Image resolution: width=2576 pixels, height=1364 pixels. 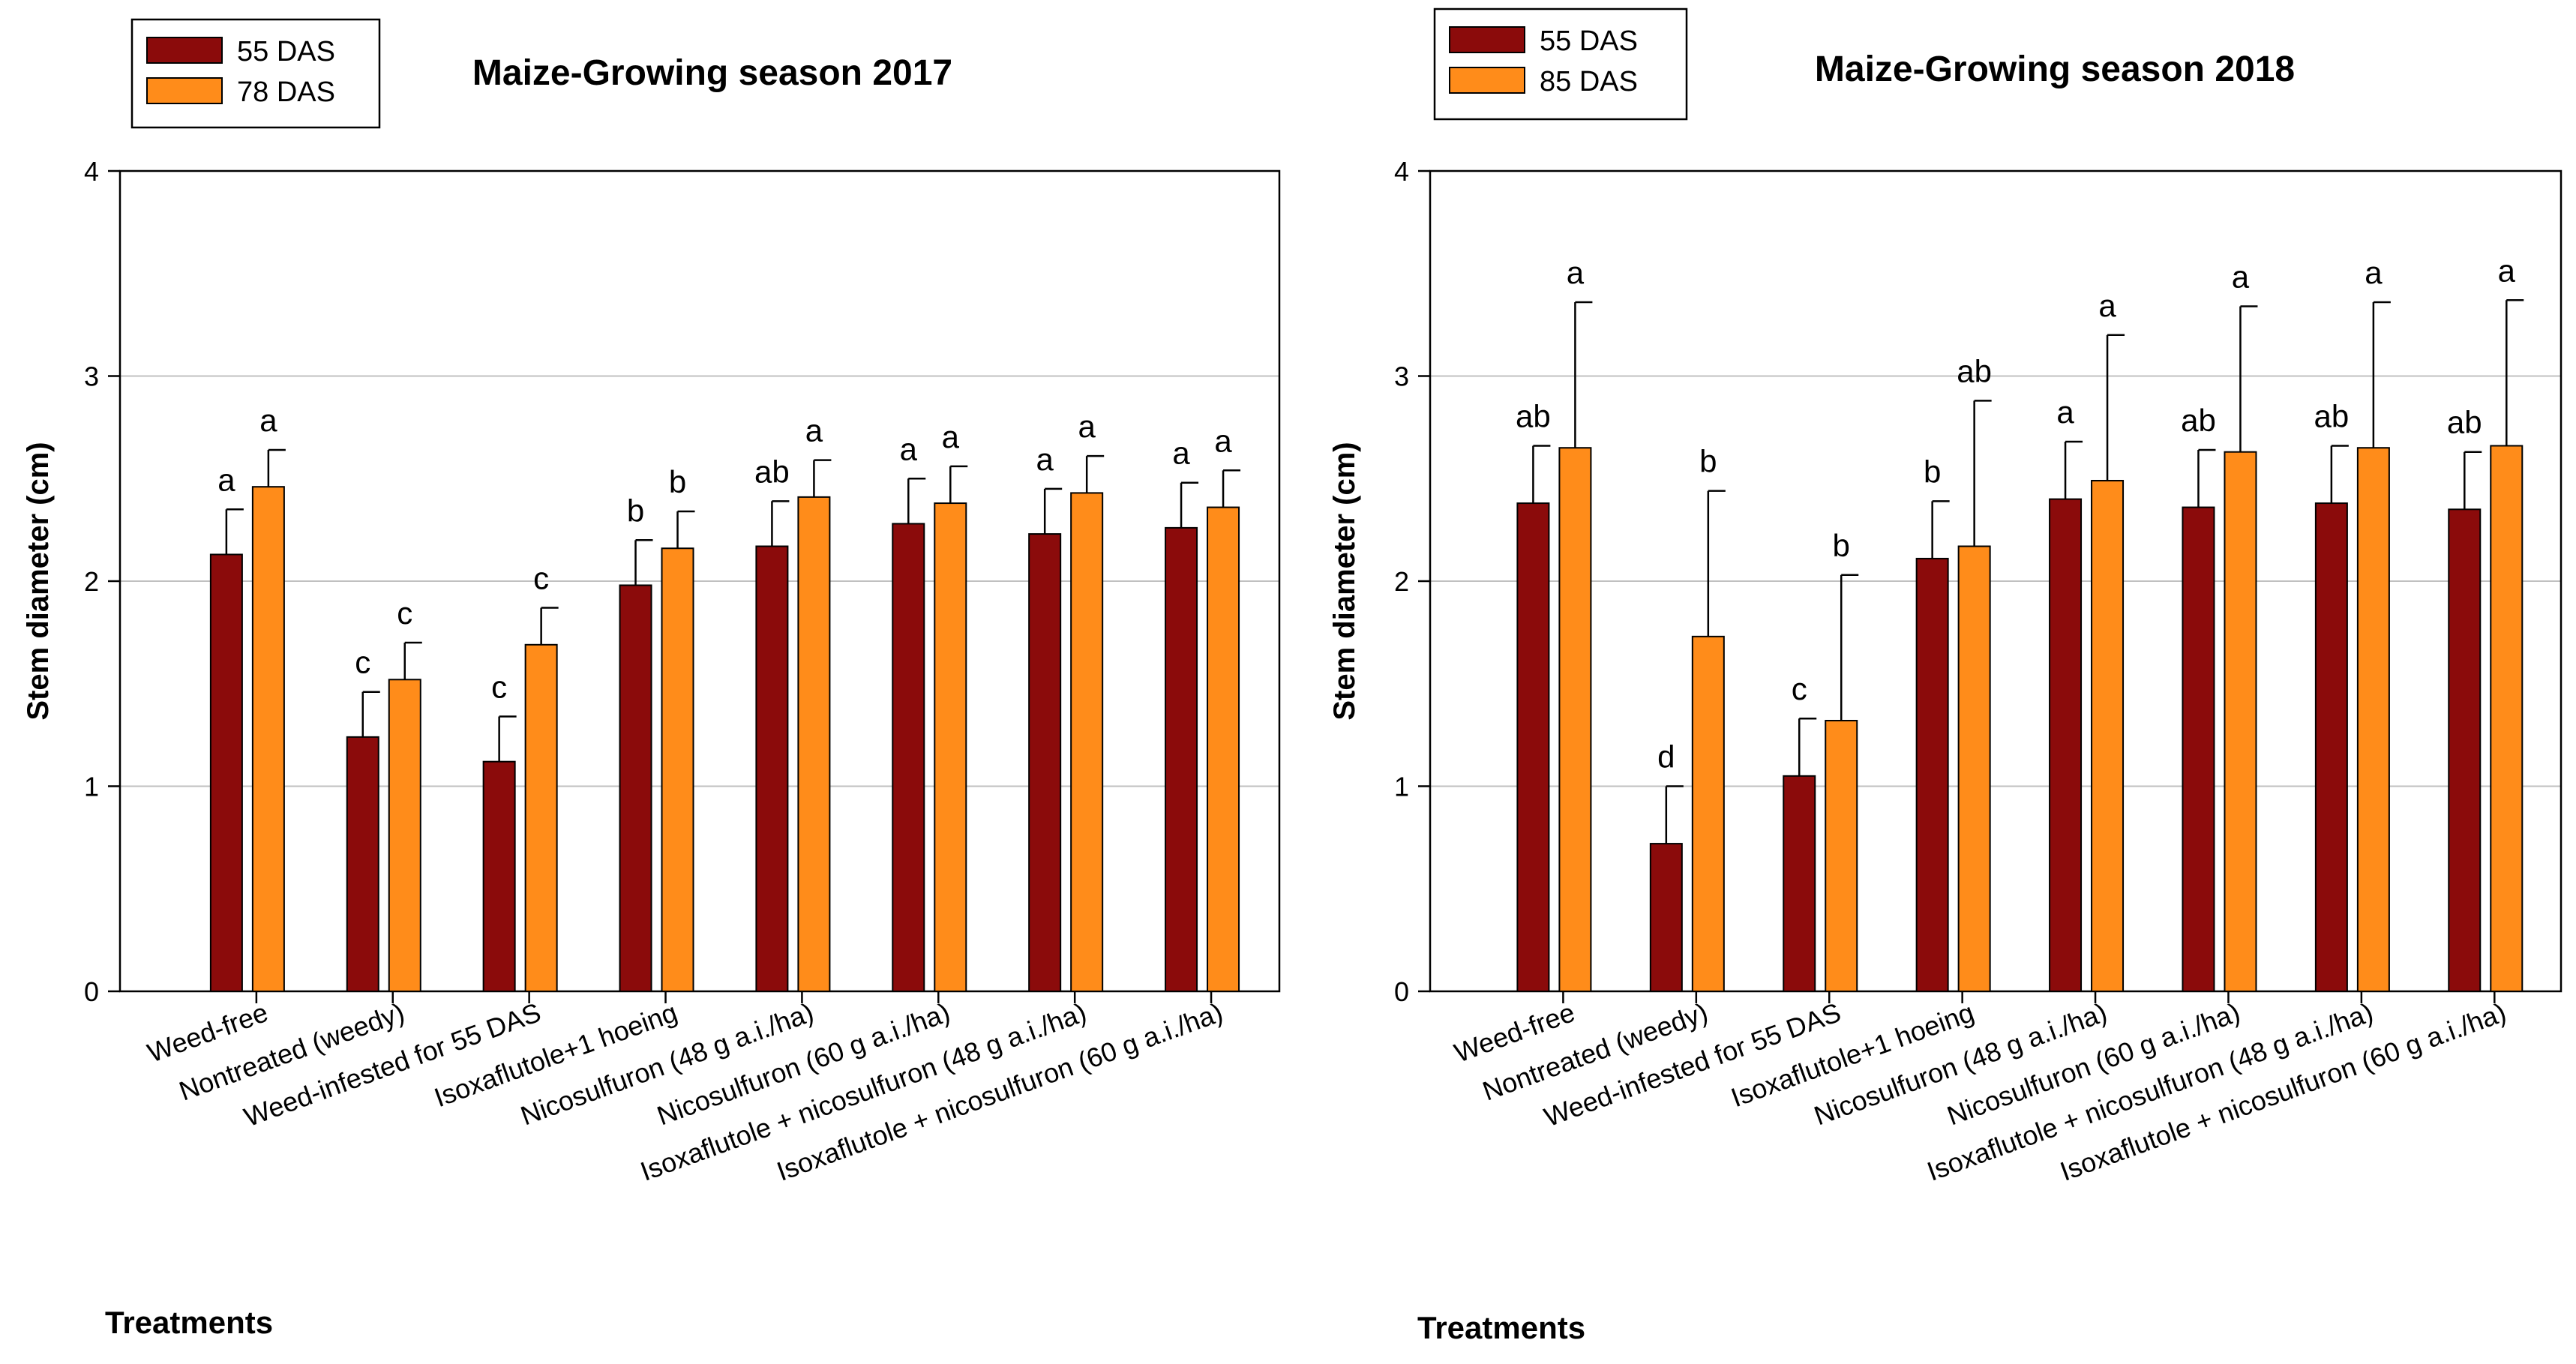 I want to click on chart-title: Maize-Growing season 2017, so click(x=712, y=73).